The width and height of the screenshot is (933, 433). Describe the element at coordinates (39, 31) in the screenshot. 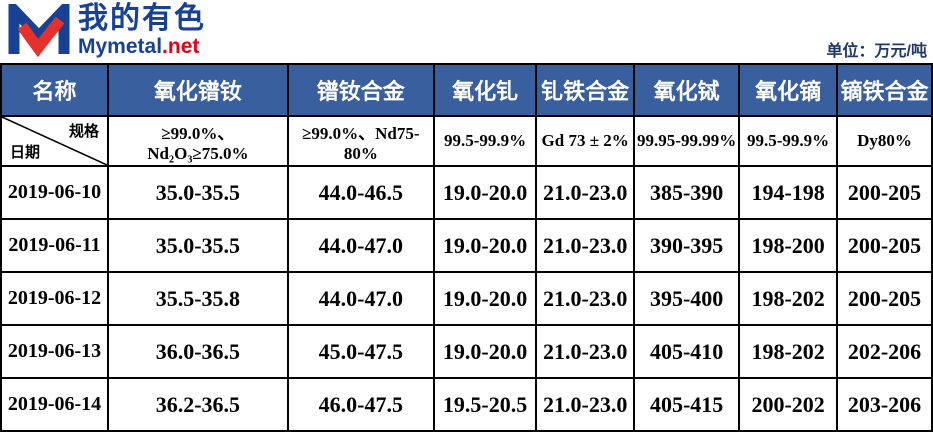

I see `mymetal-m-logo-icon` at that location.